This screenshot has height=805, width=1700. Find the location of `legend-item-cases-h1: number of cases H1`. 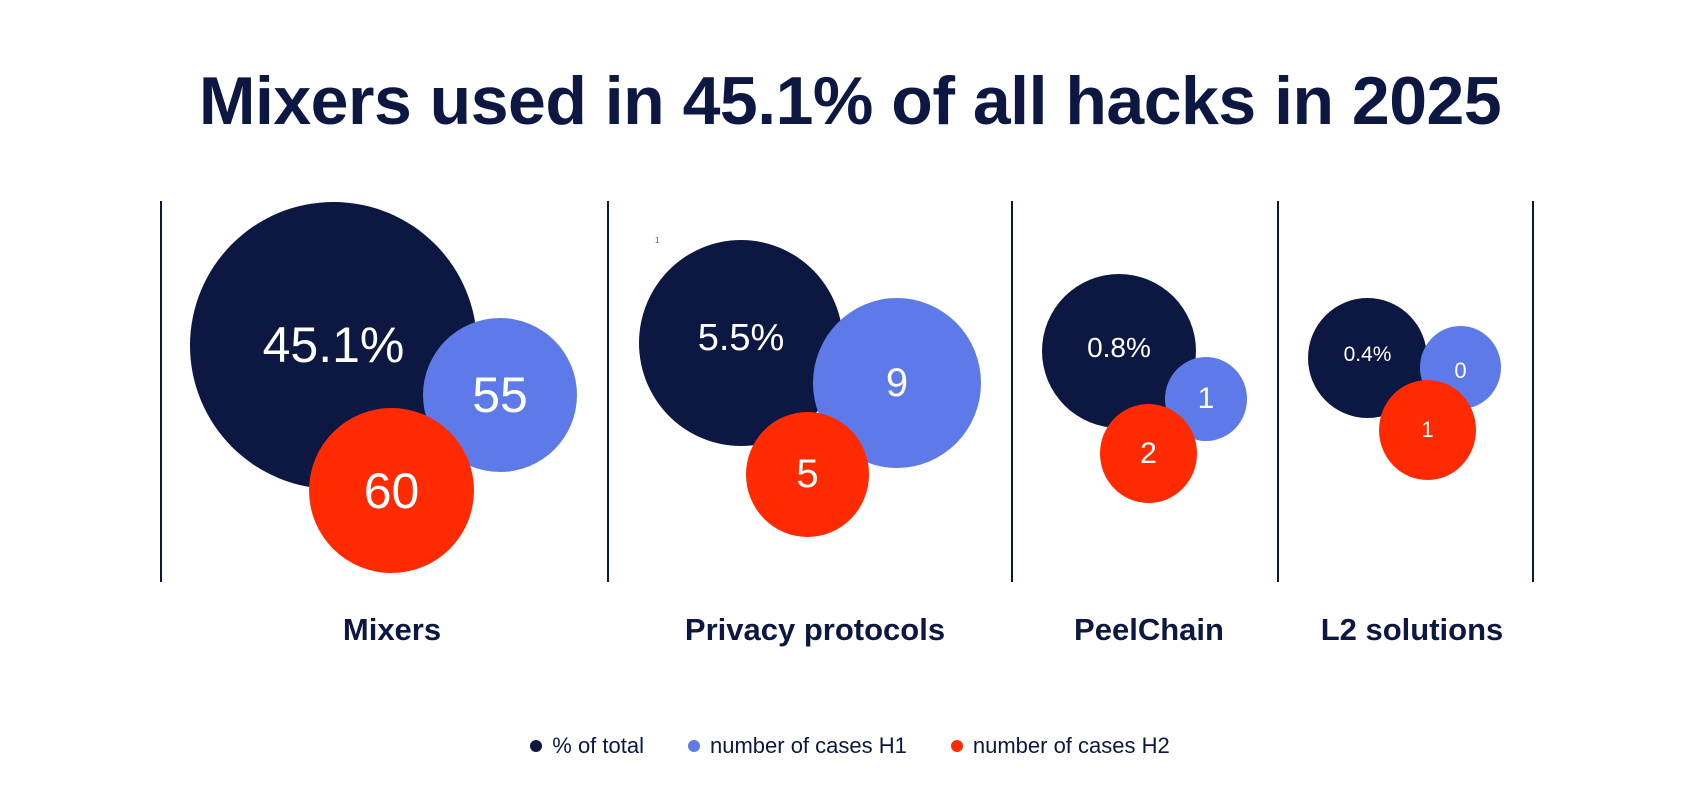

legend-item-cases-h1: number of cases H1 is located at coordinates (797, 746).